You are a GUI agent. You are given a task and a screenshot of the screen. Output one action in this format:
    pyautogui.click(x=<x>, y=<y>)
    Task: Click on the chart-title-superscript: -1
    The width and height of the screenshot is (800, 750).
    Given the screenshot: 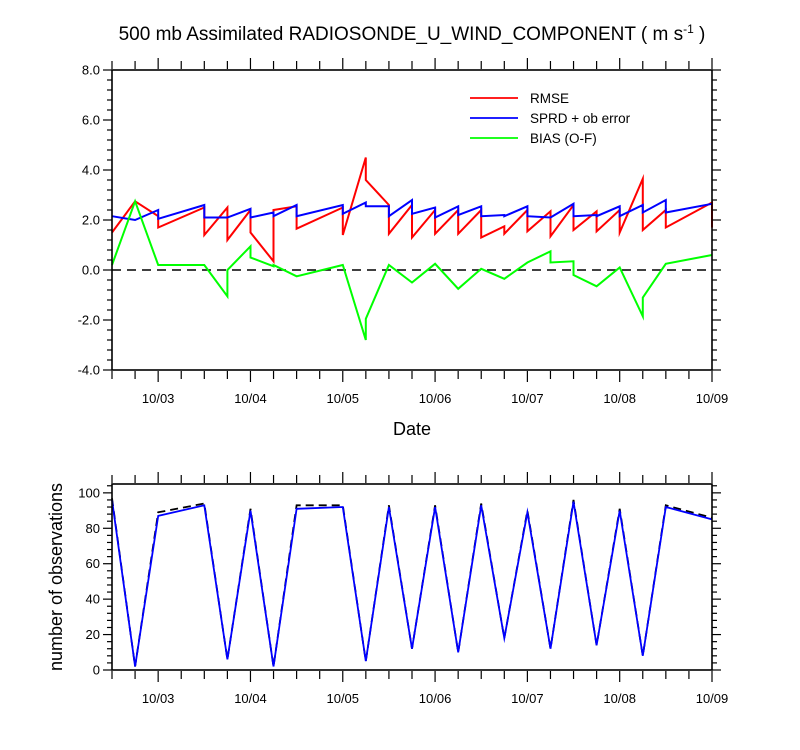 What is the action you would take?
    pyautogui.click(x=688, y=29)
    